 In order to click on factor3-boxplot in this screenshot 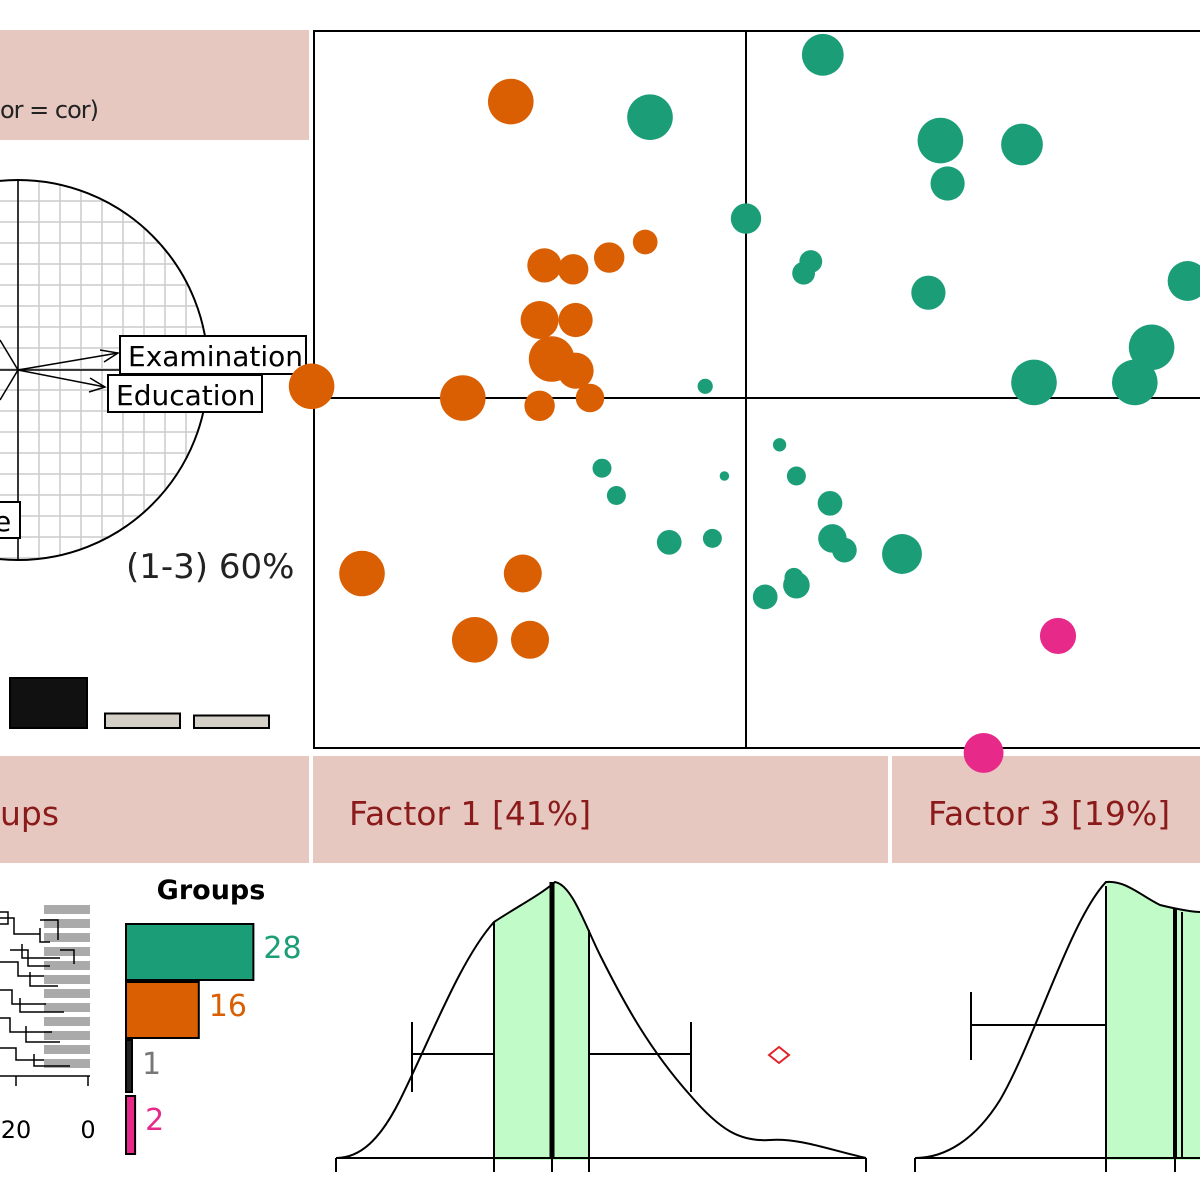, I will do `click(1076, 1022)`.